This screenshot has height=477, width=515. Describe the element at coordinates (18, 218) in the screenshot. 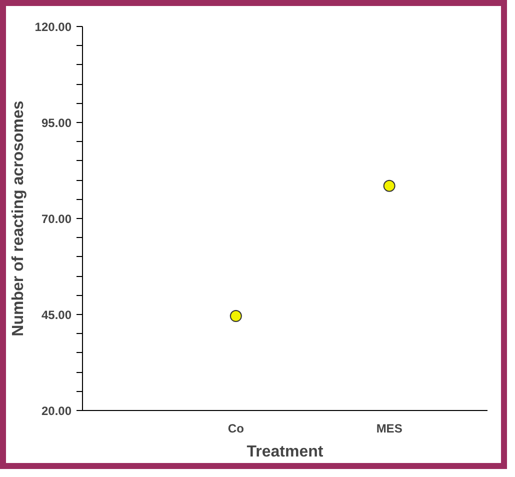

I see `y-axis-title: Number of reacting acrosomes` at that location.